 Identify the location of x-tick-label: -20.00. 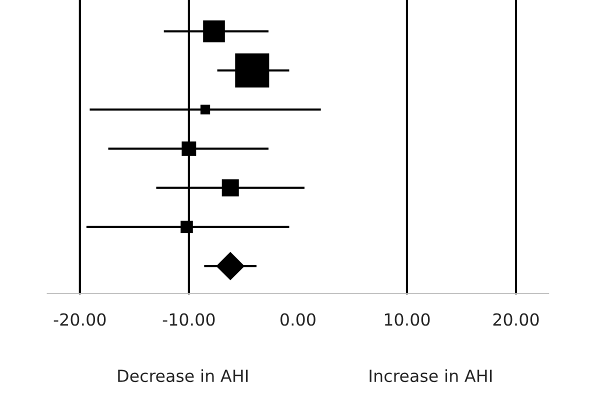
(80, 319).